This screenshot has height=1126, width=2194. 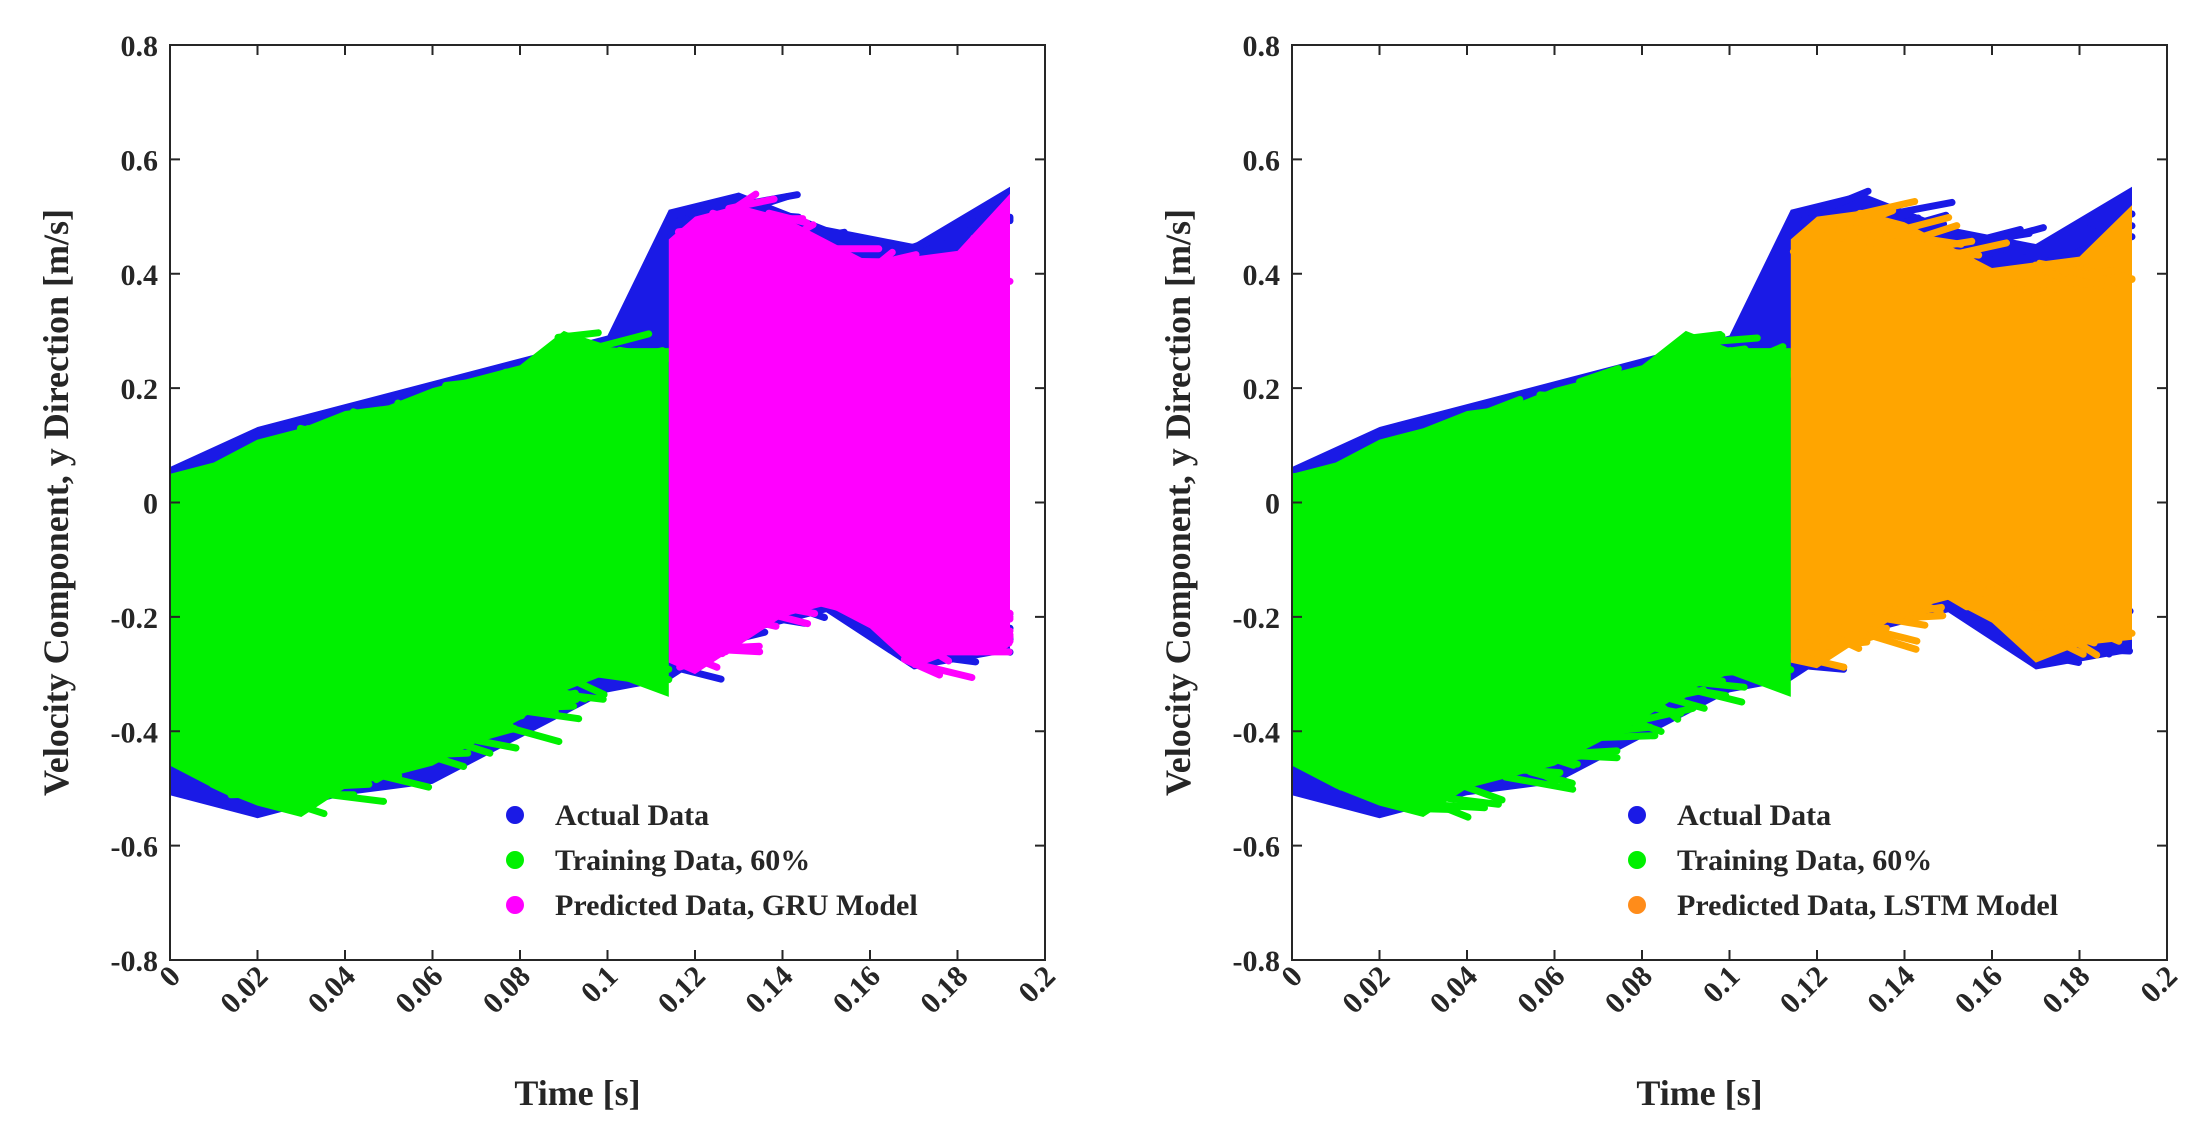 I want to click on chart-0-x-tick-label: 0.16, so click(x=856, y=990).